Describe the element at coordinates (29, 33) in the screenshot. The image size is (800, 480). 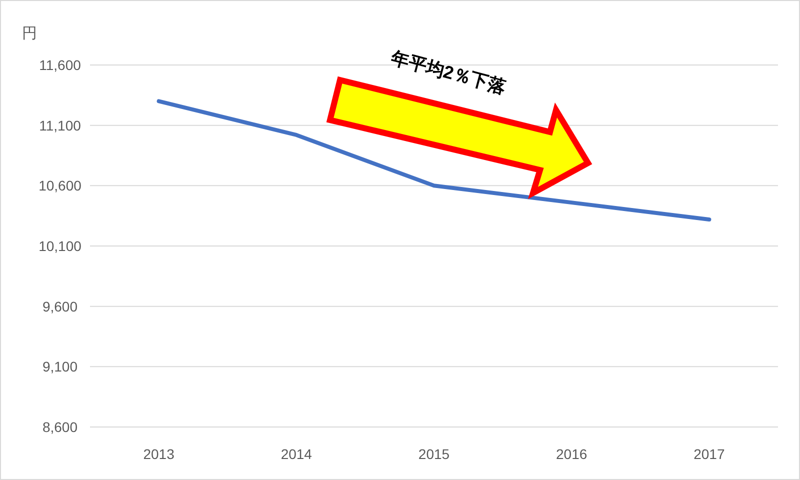
I see `y-axis-title: 円` at that location.